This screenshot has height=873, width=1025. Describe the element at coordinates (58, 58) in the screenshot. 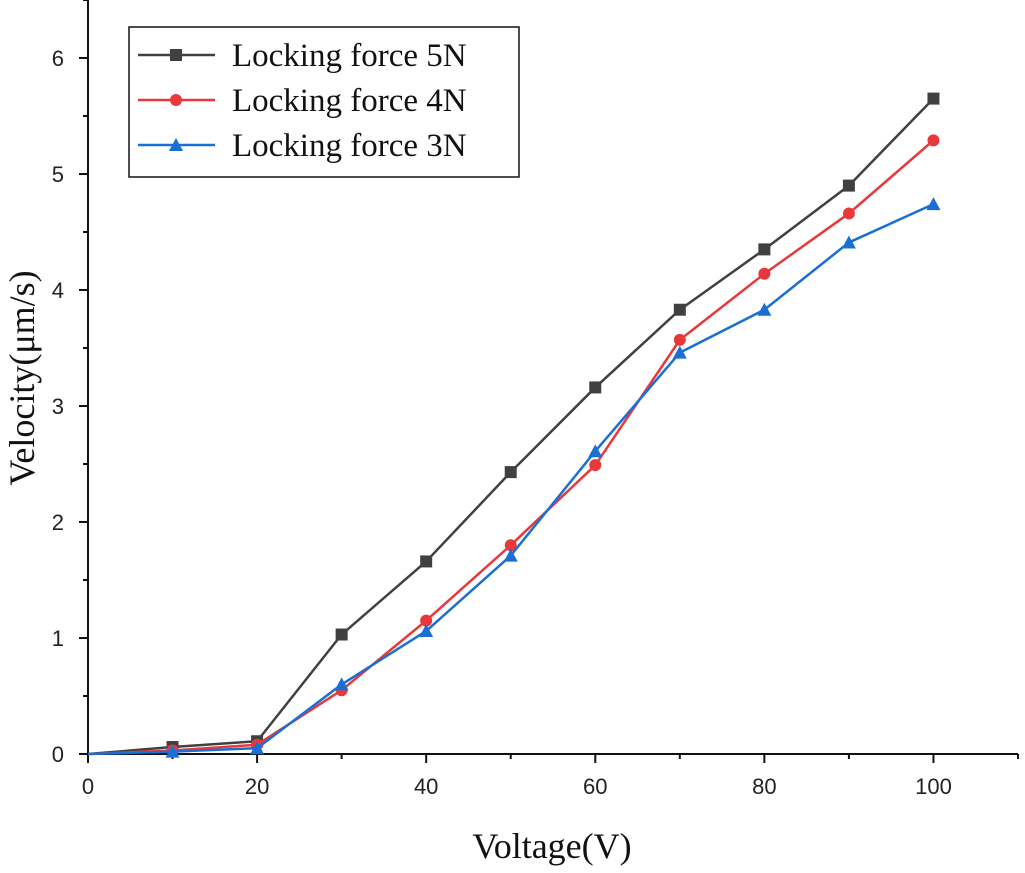

I see `y-tick-label: 6` at that location.